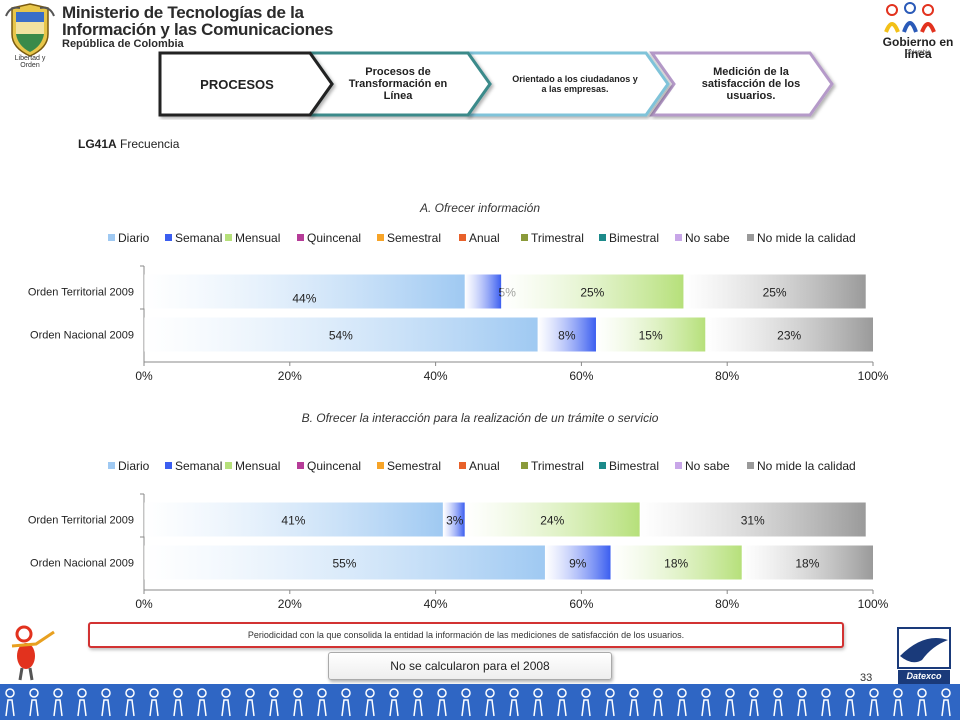 This screenshot has width=960, height=720. I want to click on category-label: Orden Nacional 2009, so click(82, 336).